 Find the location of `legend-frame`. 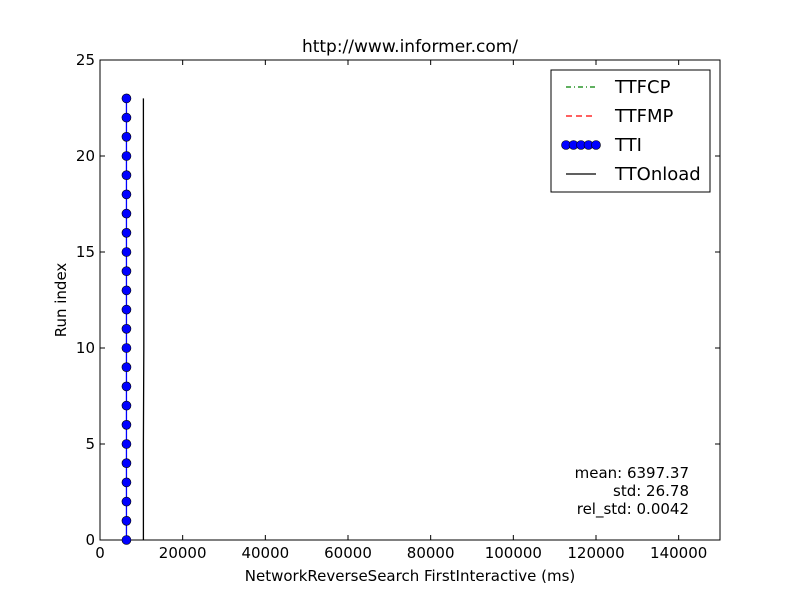

legend-frame is located at coordinates (630, 131).